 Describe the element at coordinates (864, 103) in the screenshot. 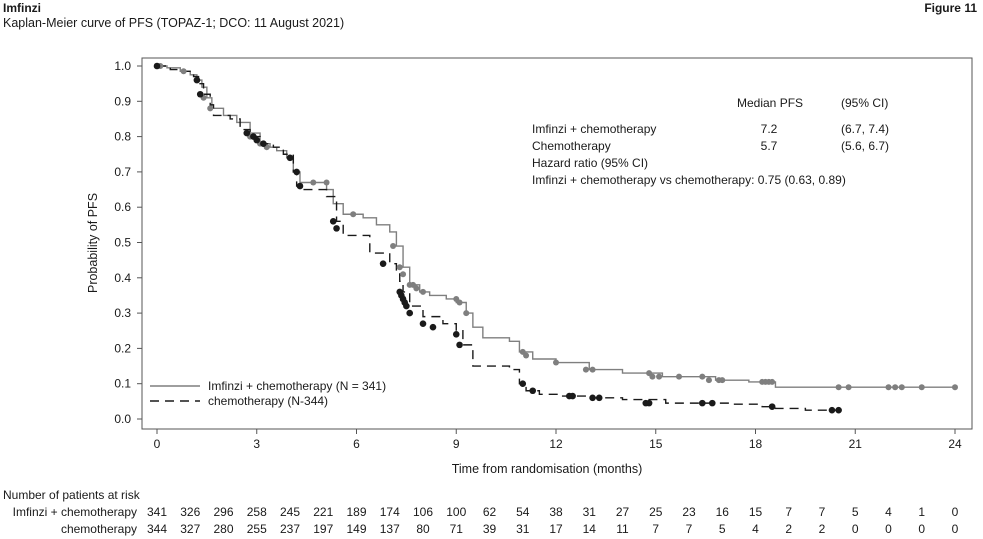

I see `stats-header-ci: (95% CI)` at that location.